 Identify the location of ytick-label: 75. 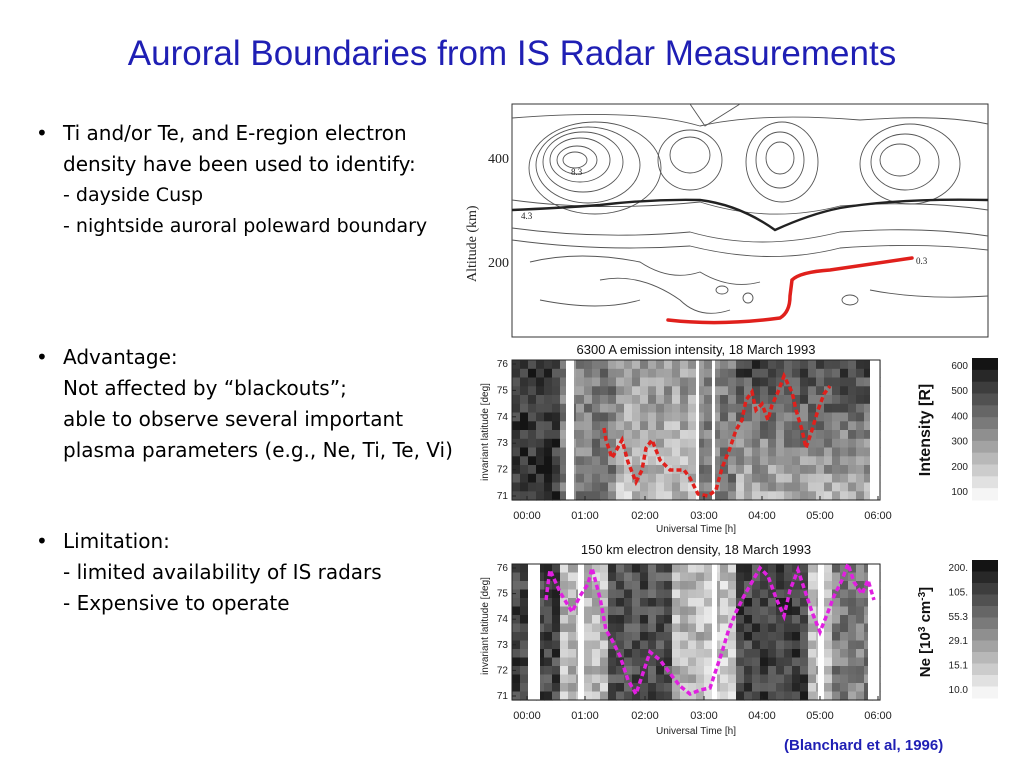
(503, 594).